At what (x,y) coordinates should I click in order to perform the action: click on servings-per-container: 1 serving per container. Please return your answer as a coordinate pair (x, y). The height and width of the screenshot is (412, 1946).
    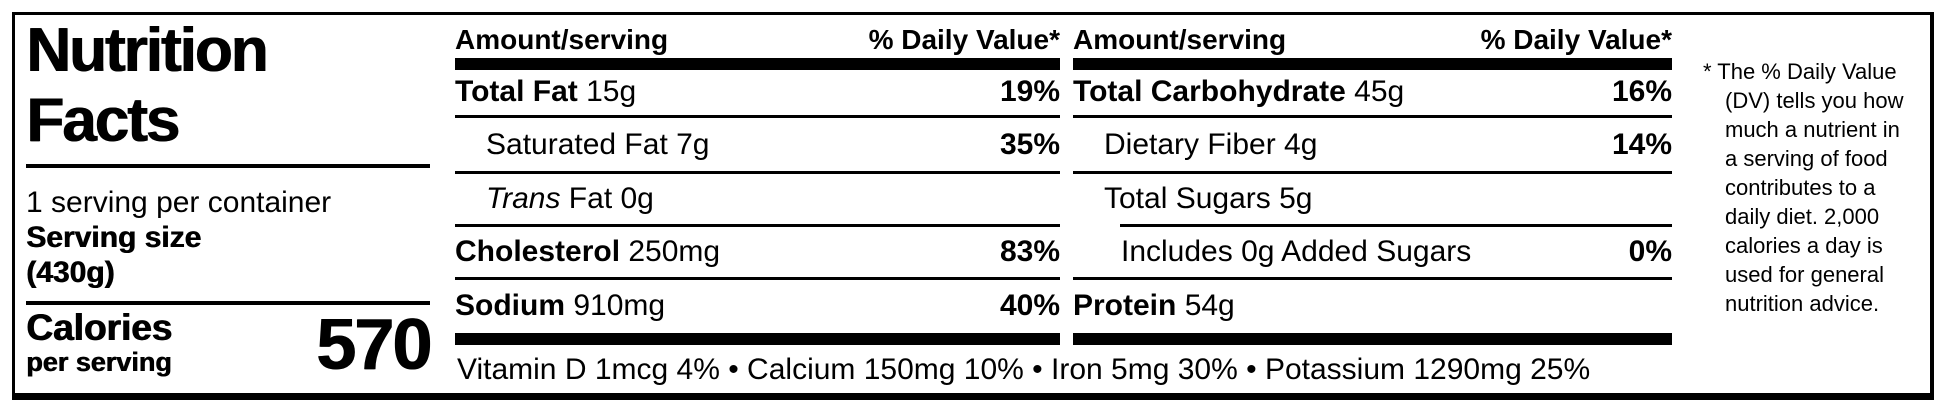
    Looking at the image, I should click on (179, 202).